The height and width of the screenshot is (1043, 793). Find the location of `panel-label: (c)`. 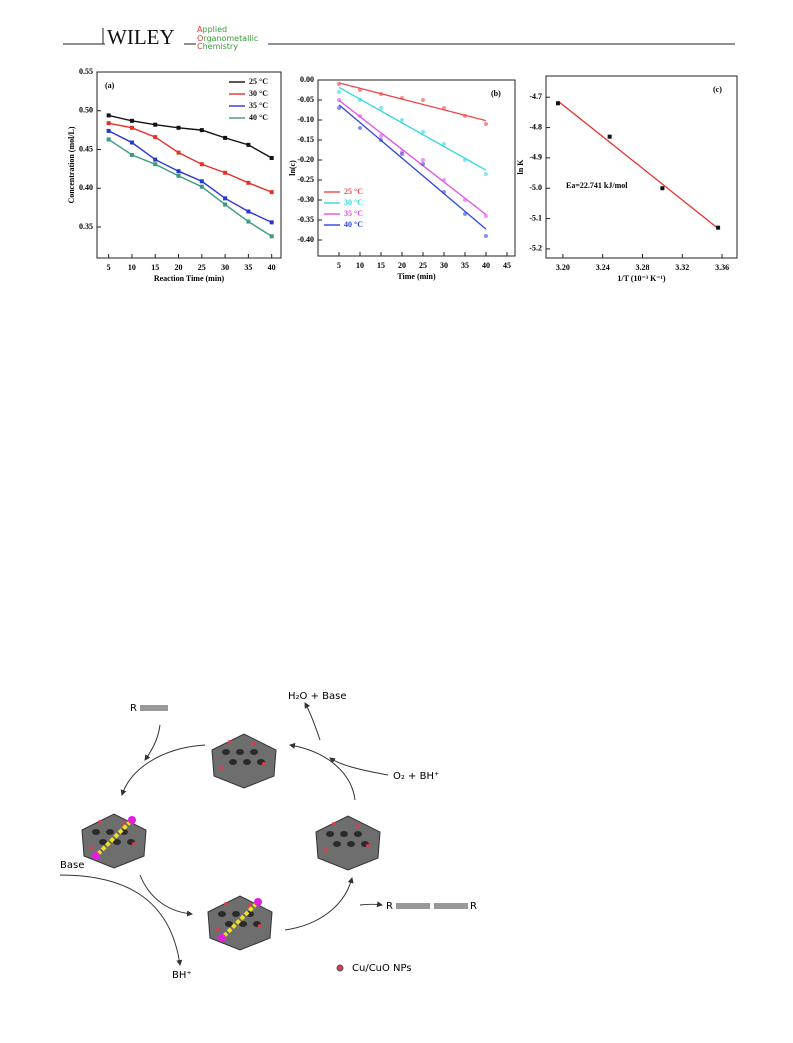

panel-label: (c) is located at coordinates (717, 89).